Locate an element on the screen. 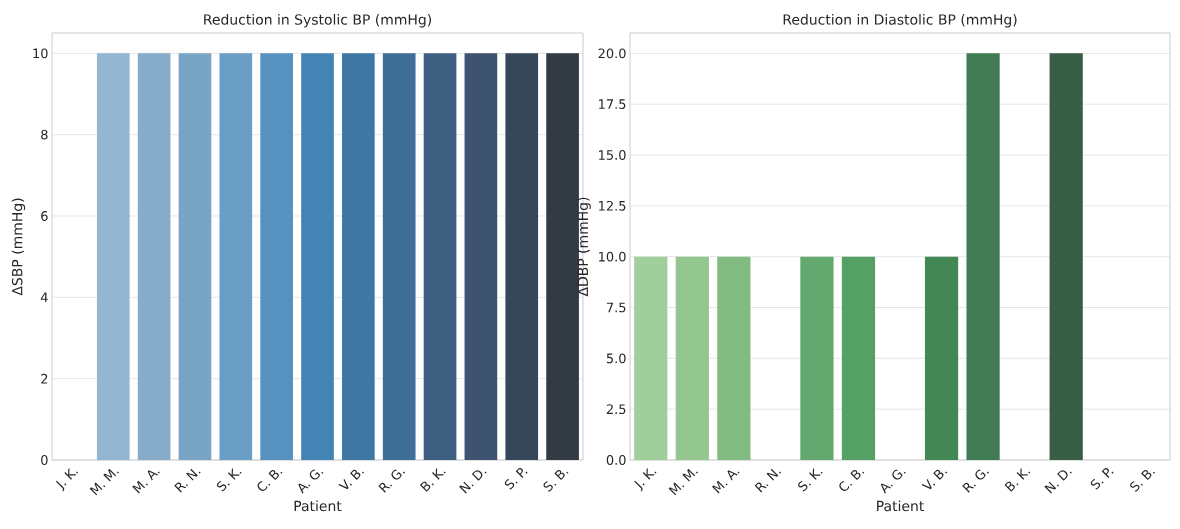 The height and width of the screenshot is (529, 1180). y-tick-label: 10 is located at coordinates (40, 53).